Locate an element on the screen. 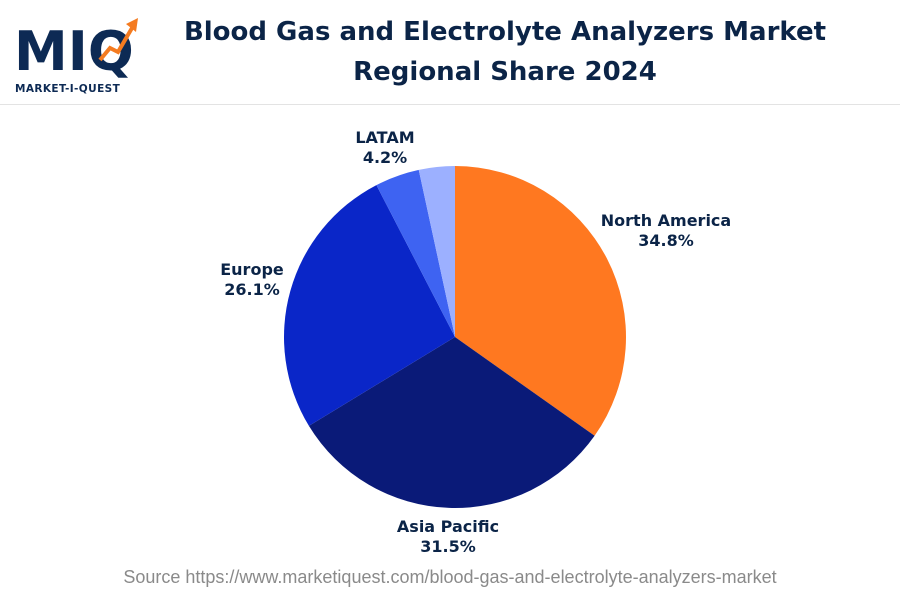  slice-value-latam: 4.2% is located at coordinates (385, 157).